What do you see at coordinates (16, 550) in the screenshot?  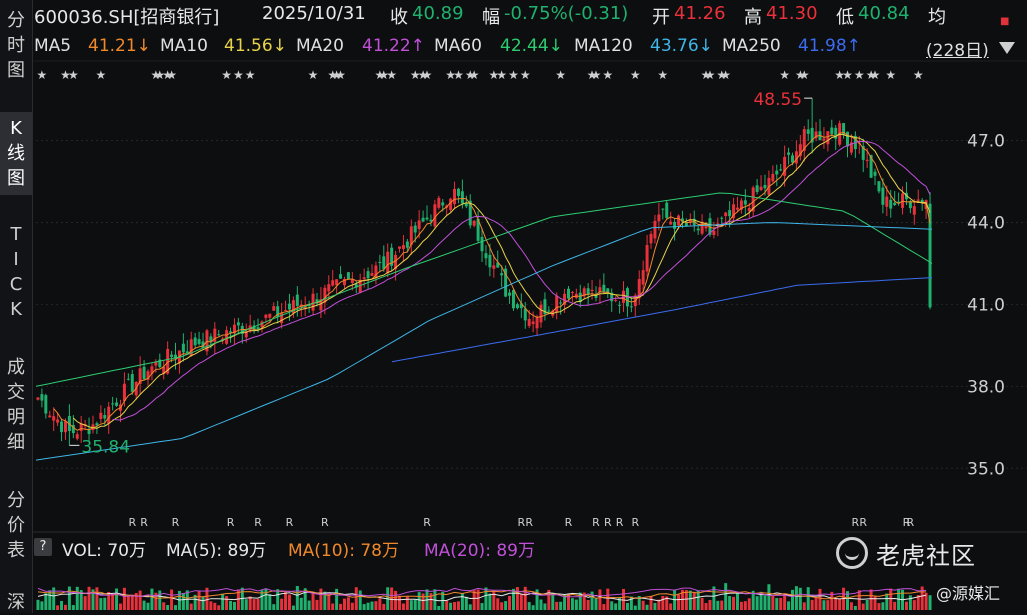 I see `tab-label-char: 表` at bounding box center [16, 550].